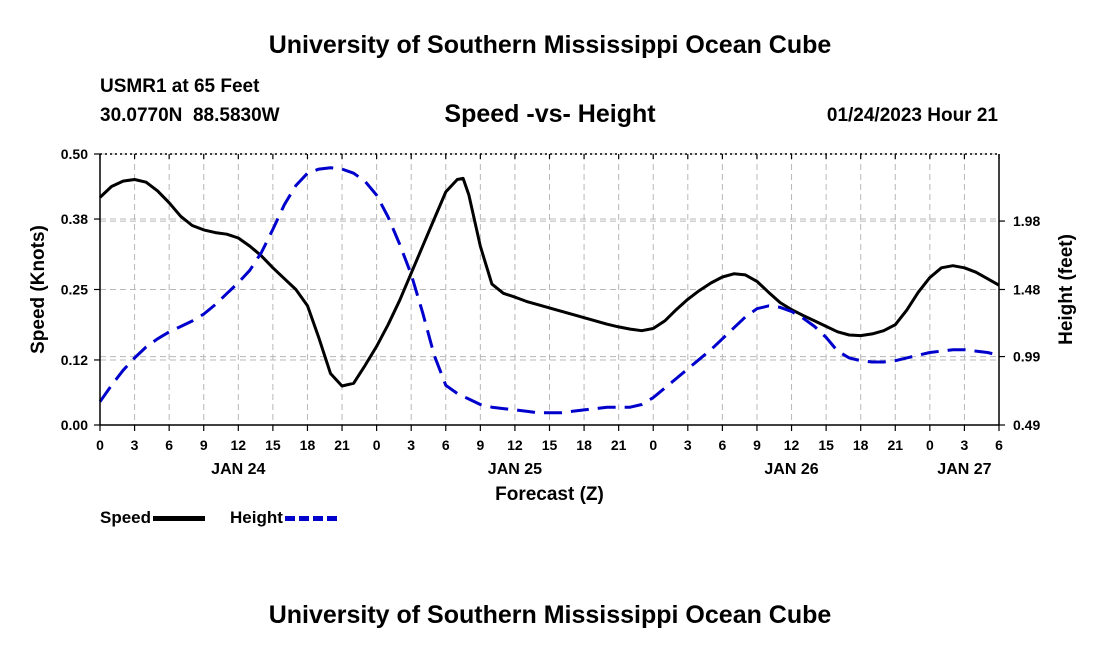 Image resolution: width=1100 pixels, height=650 pixels. What do you see at coordinates (180, 86) in the screenshot?
I see `station-label: USMR1 at 65 Feet` at bounding box center [180, 86].